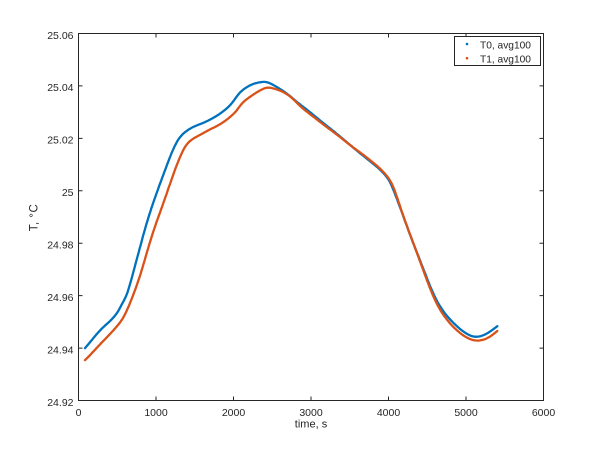 The width and height of the screenshot is (600, 450). I want to click on svg-text: 2000, so click(234, 413).